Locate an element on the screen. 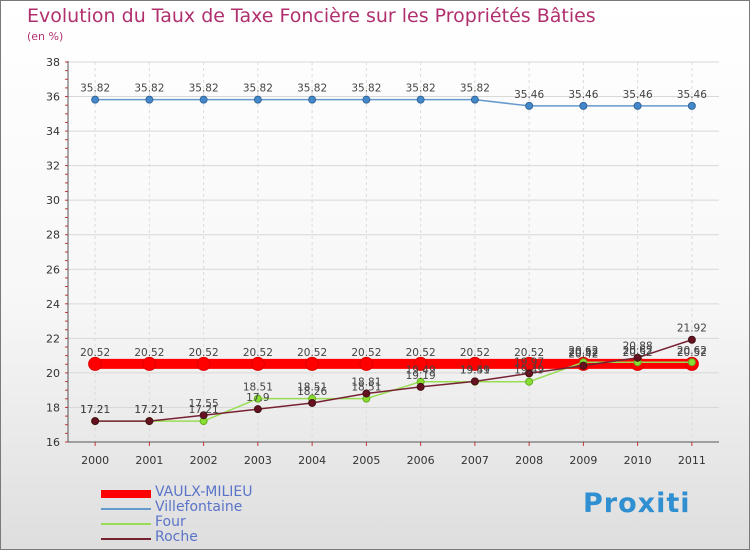 The image size is (750, 550). legend-label: Roche is located at coordinates (176, 537).